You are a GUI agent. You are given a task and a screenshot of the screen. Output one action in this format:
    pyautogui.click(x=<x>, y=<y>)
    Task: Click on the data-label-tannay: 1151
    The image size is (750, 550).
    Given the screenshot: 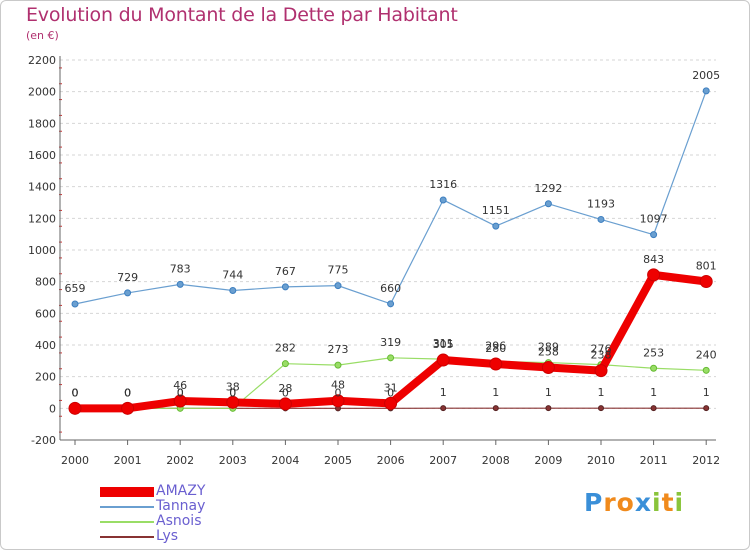 What is the action you would take?
    pyautogui.click(x=496, y=210)
    